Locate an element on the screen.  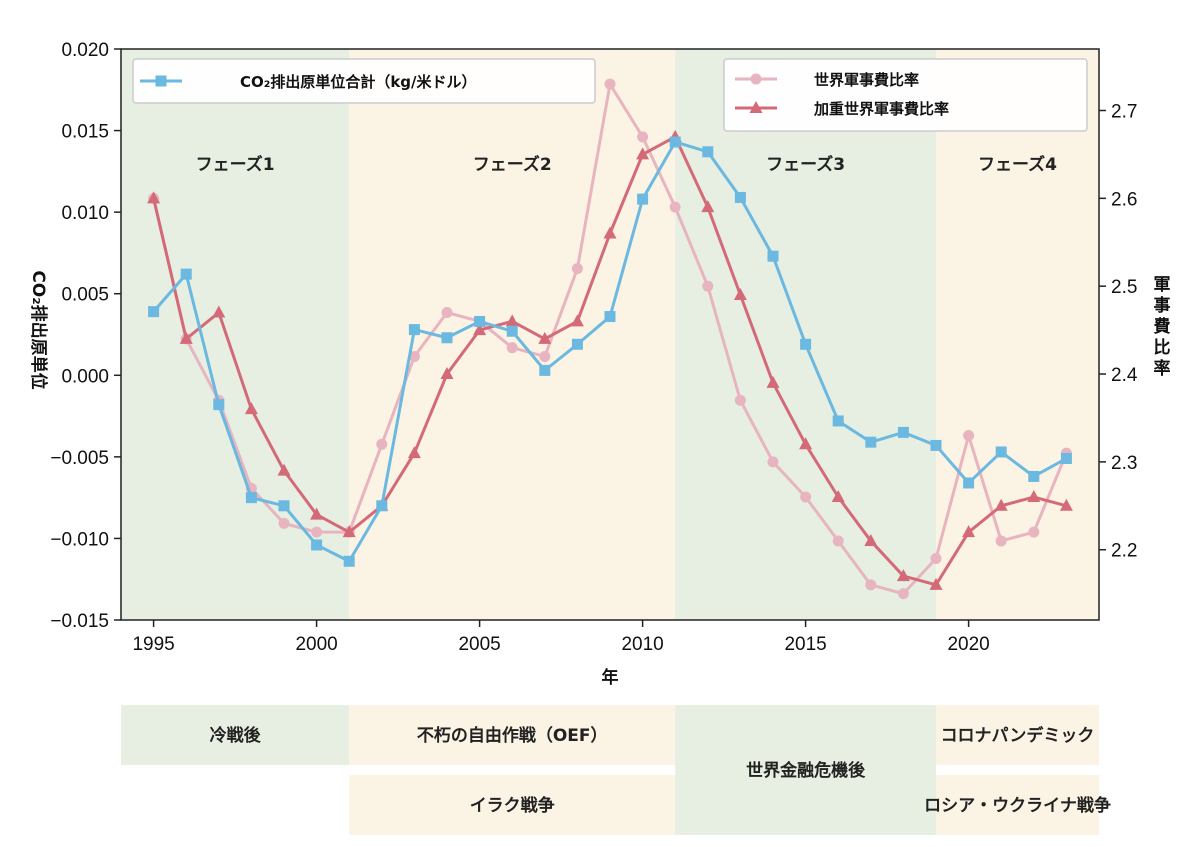
y-left-tick-label: 0.015 is located at coordinates (85, 132).